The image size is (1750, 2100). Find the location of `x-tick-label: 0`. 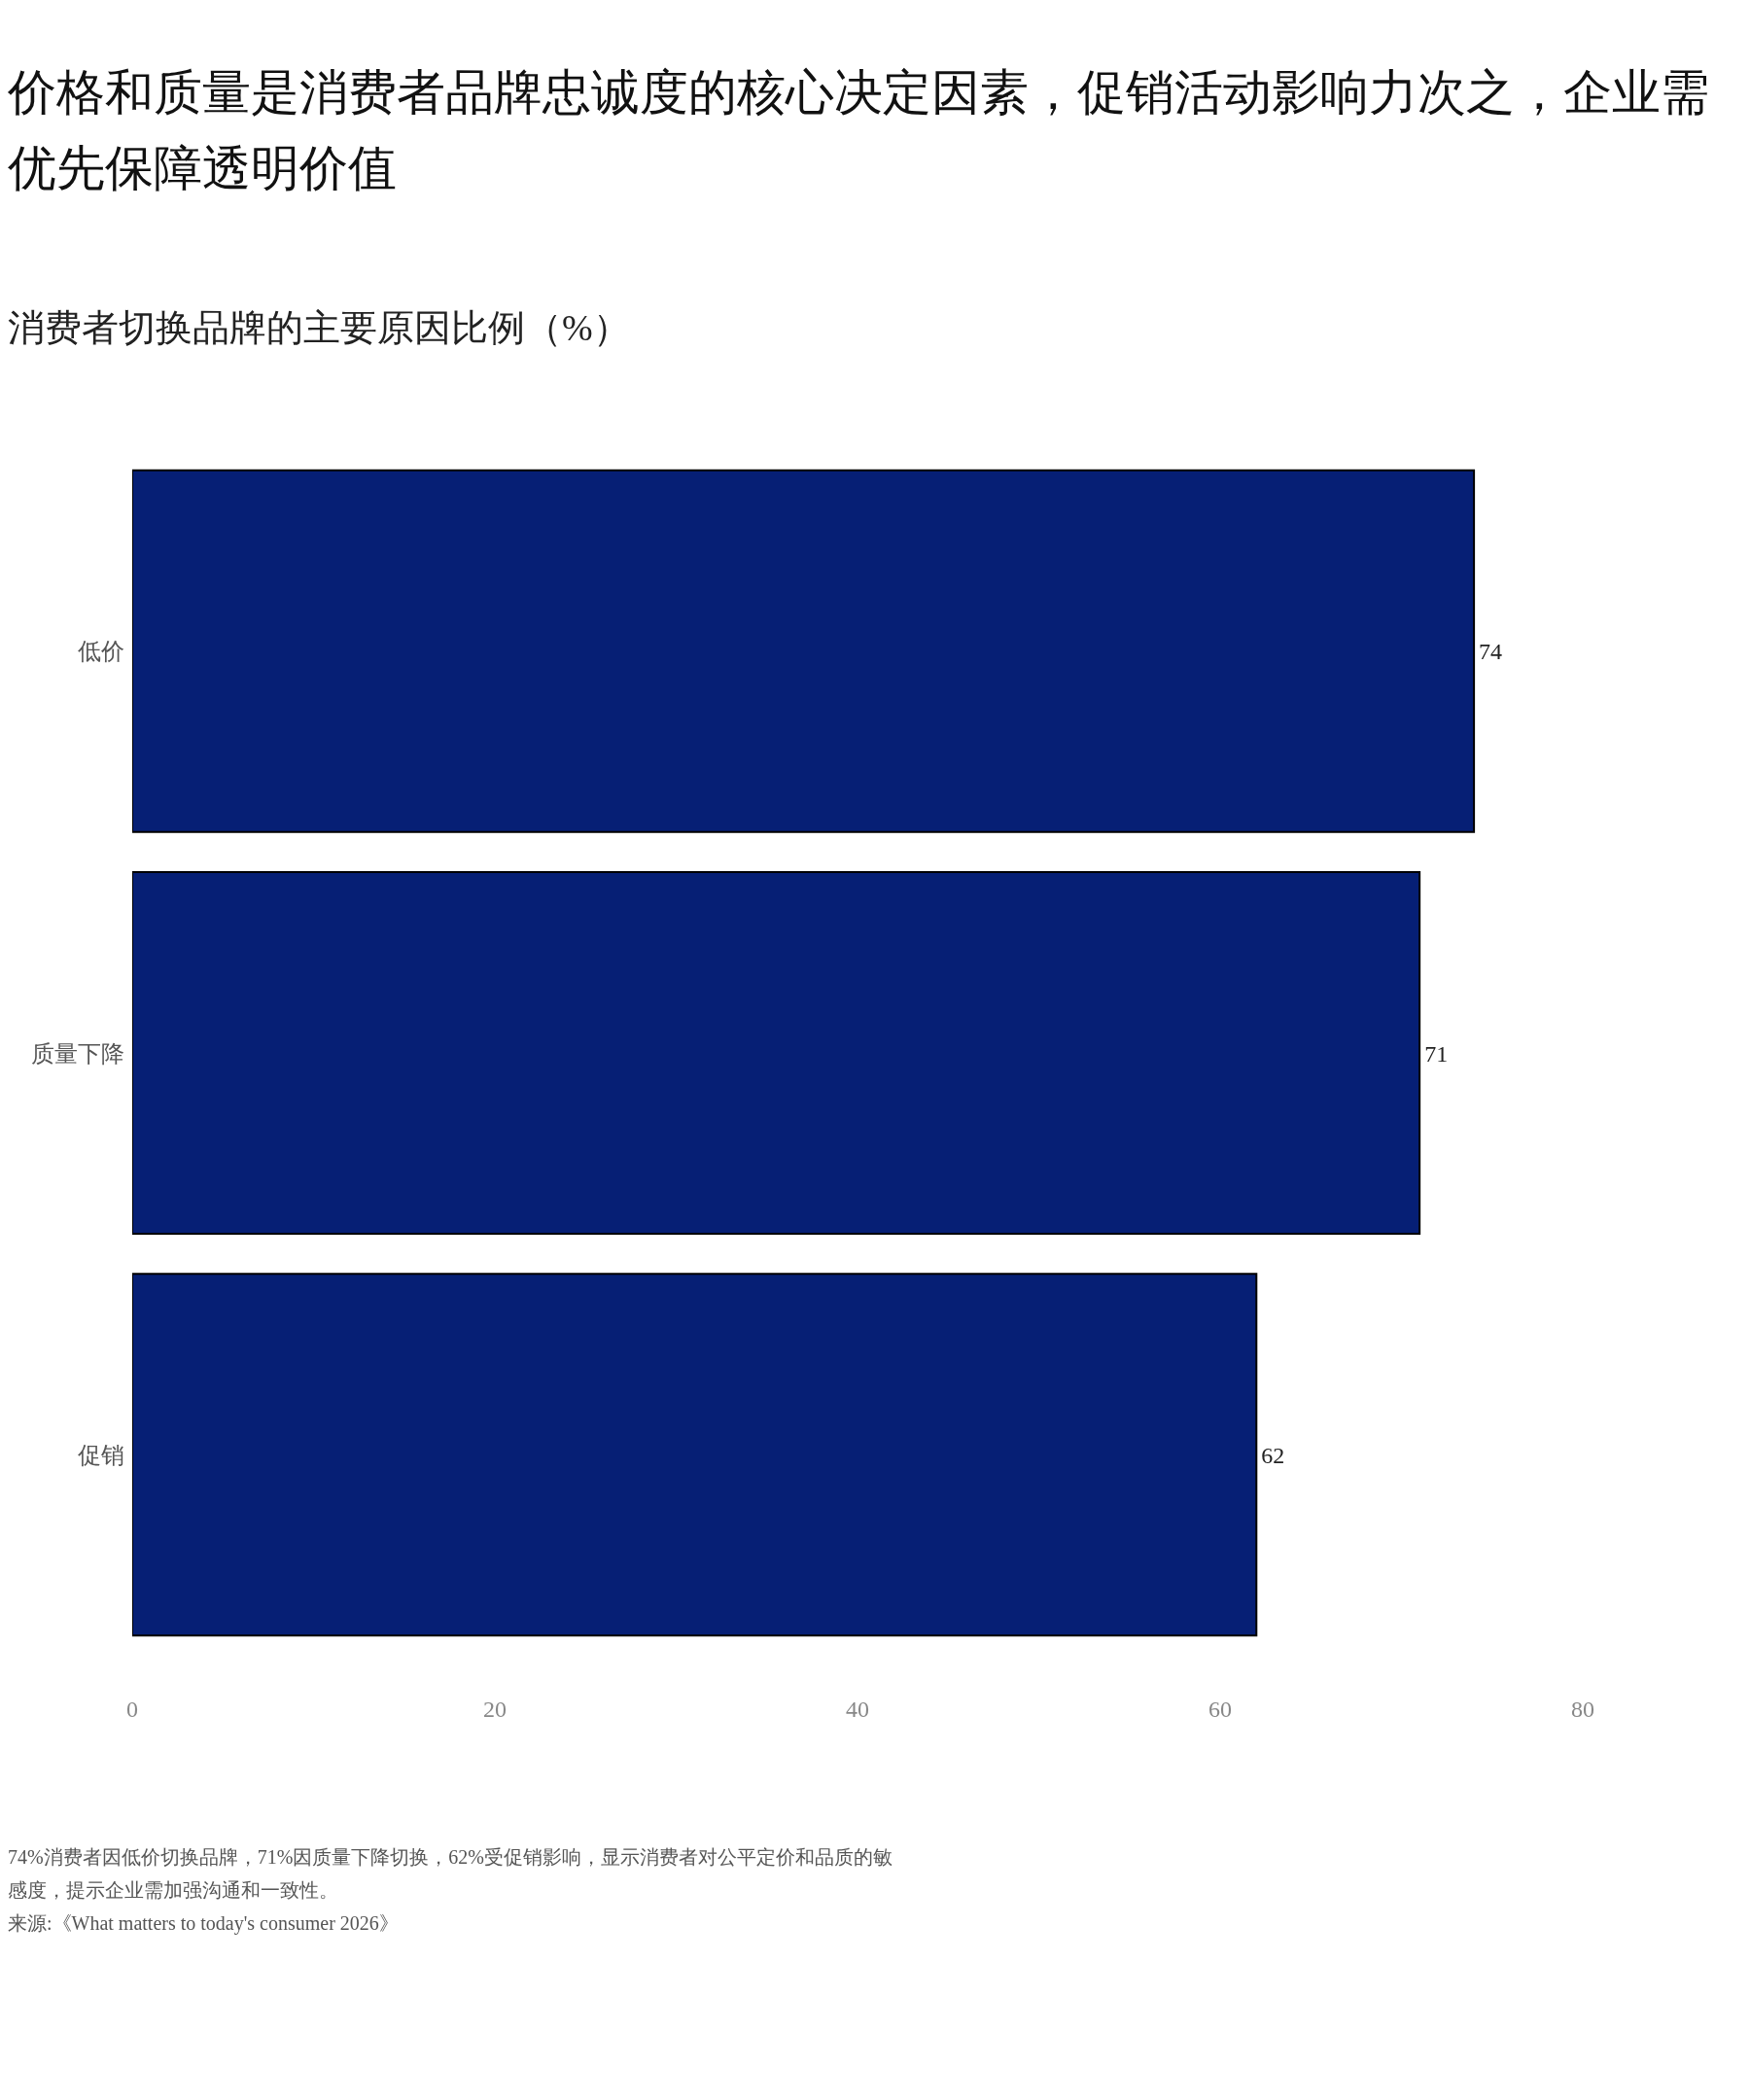

x-tick-label: 0 is located at coordinates (132, 1710).